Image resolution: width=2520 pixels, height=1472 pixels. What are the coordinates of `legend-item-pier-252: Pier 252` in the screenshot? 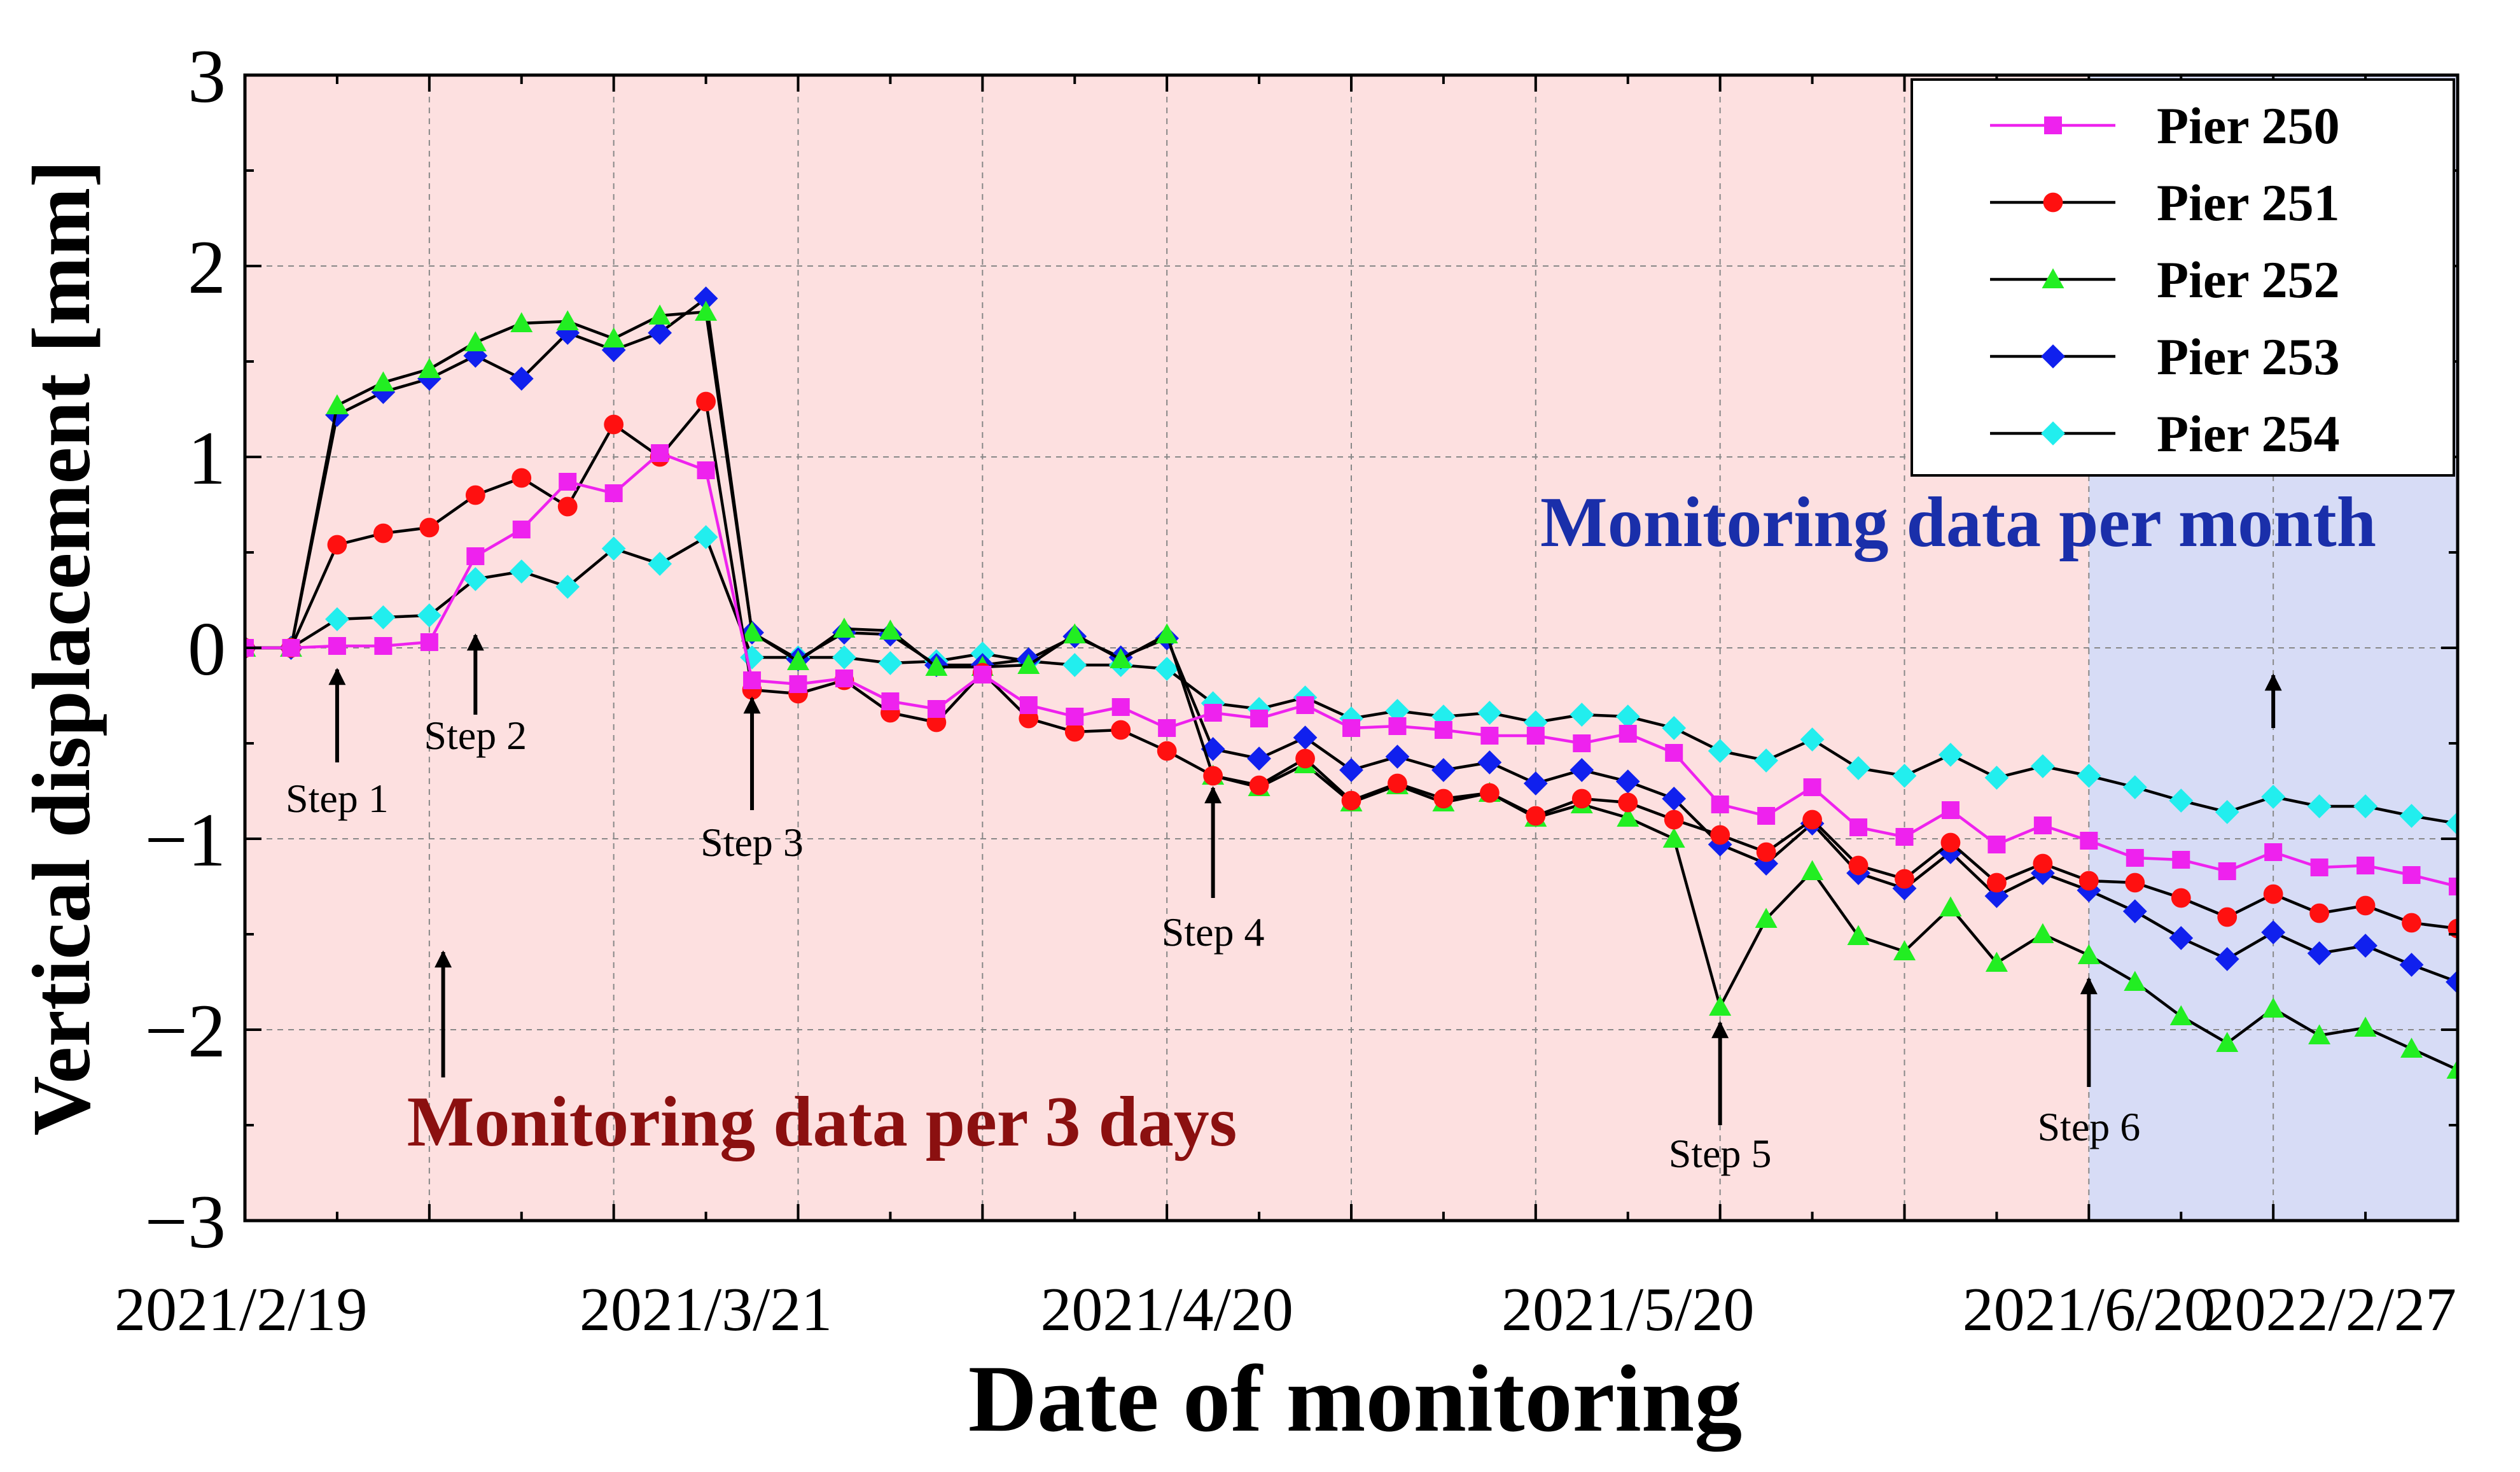 It's located at (2165, 280).